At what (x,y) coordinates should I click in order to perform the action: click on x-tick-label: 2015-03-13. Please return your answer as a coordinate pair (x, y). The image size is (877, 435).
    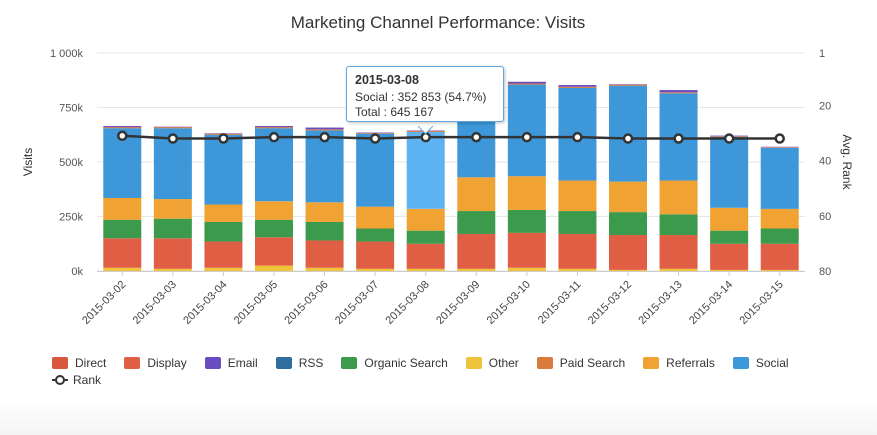
    Looking at the image, I should click on (660, 303).